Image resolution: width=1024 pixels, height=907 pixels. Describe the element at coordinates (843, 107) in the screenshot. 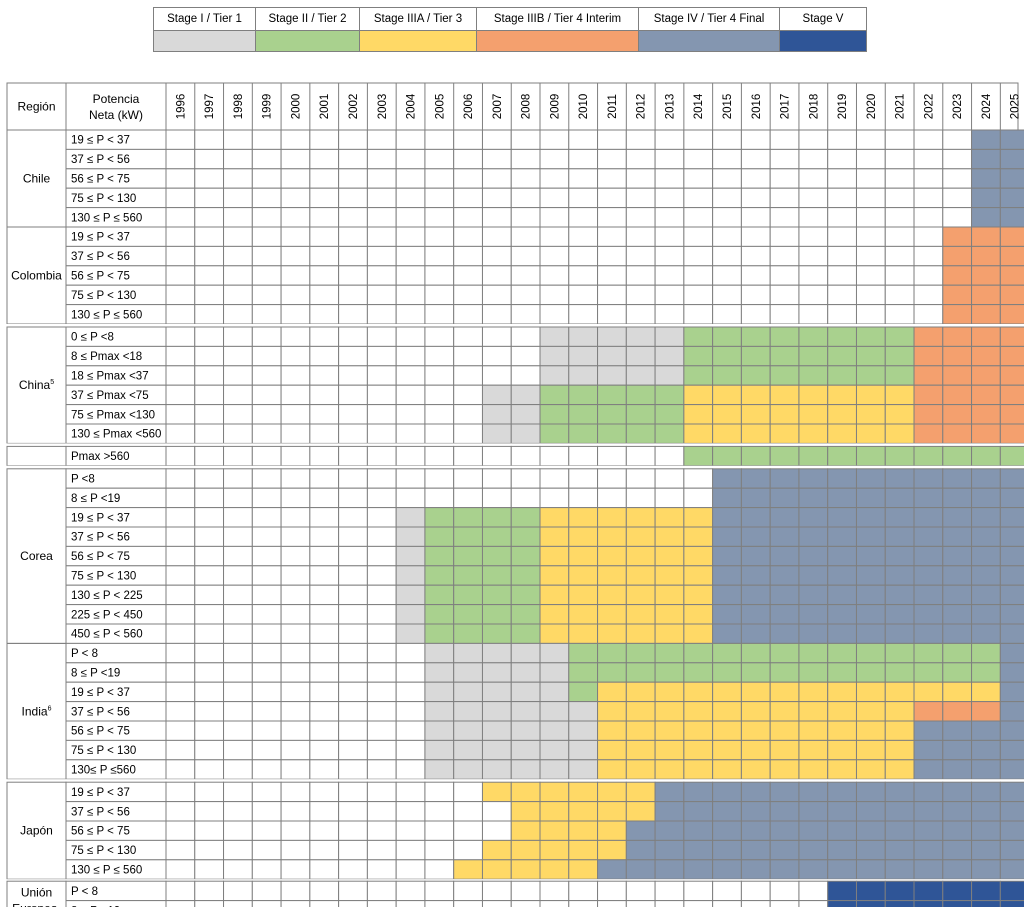

I see `year-label: 2019` at that location.